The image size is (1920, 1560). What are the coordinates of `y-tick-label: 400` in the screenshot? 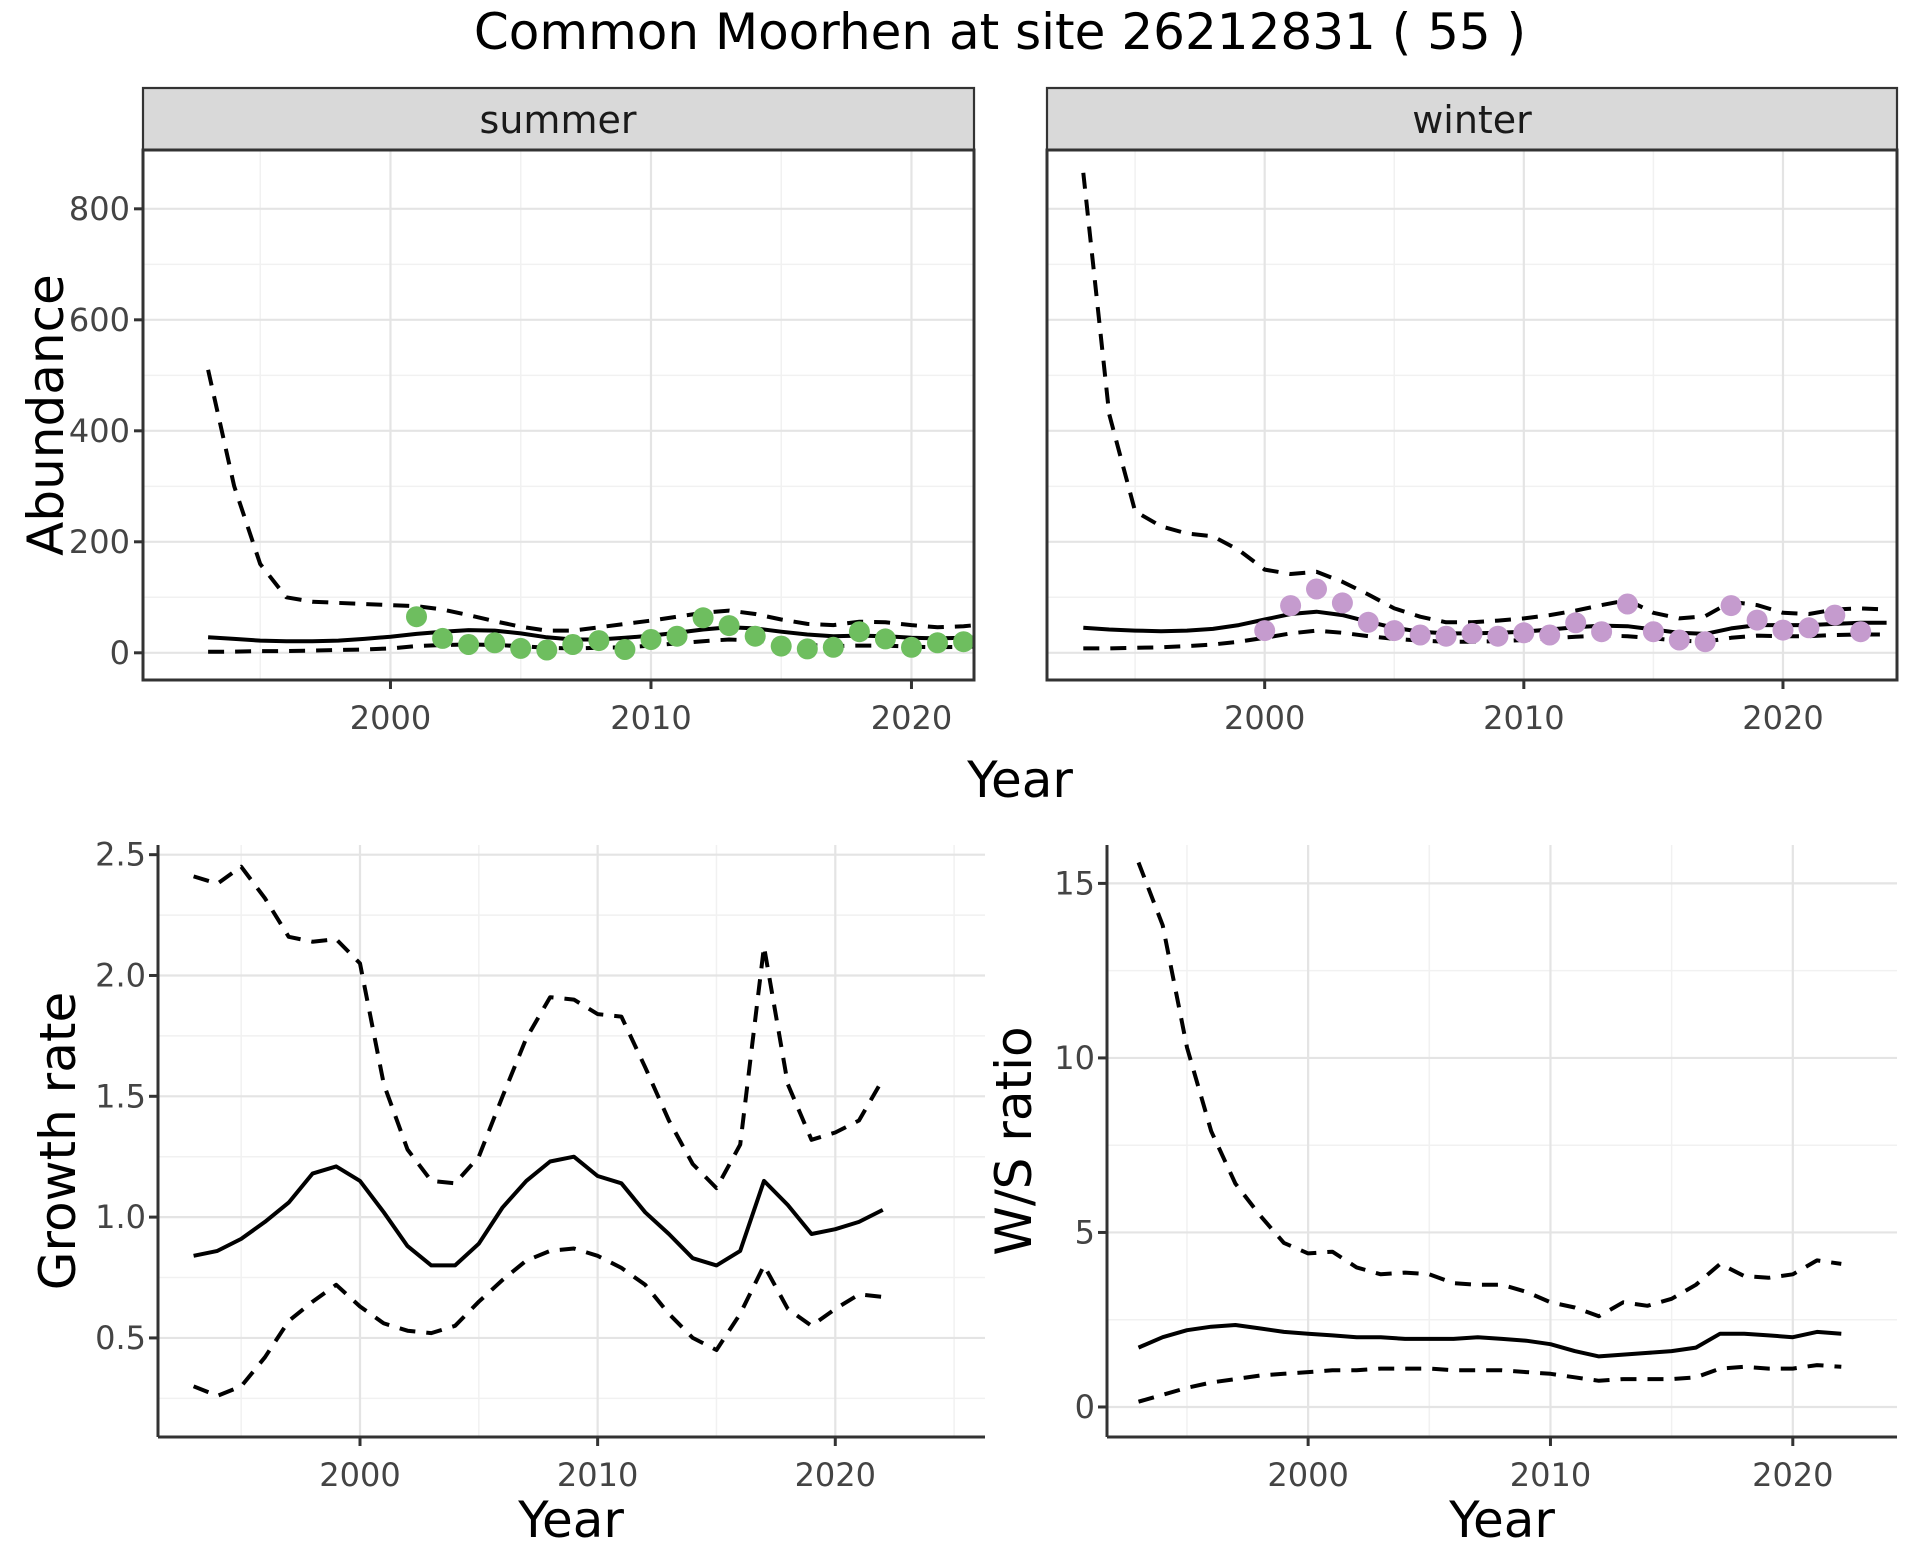 It's located at (99, 431).